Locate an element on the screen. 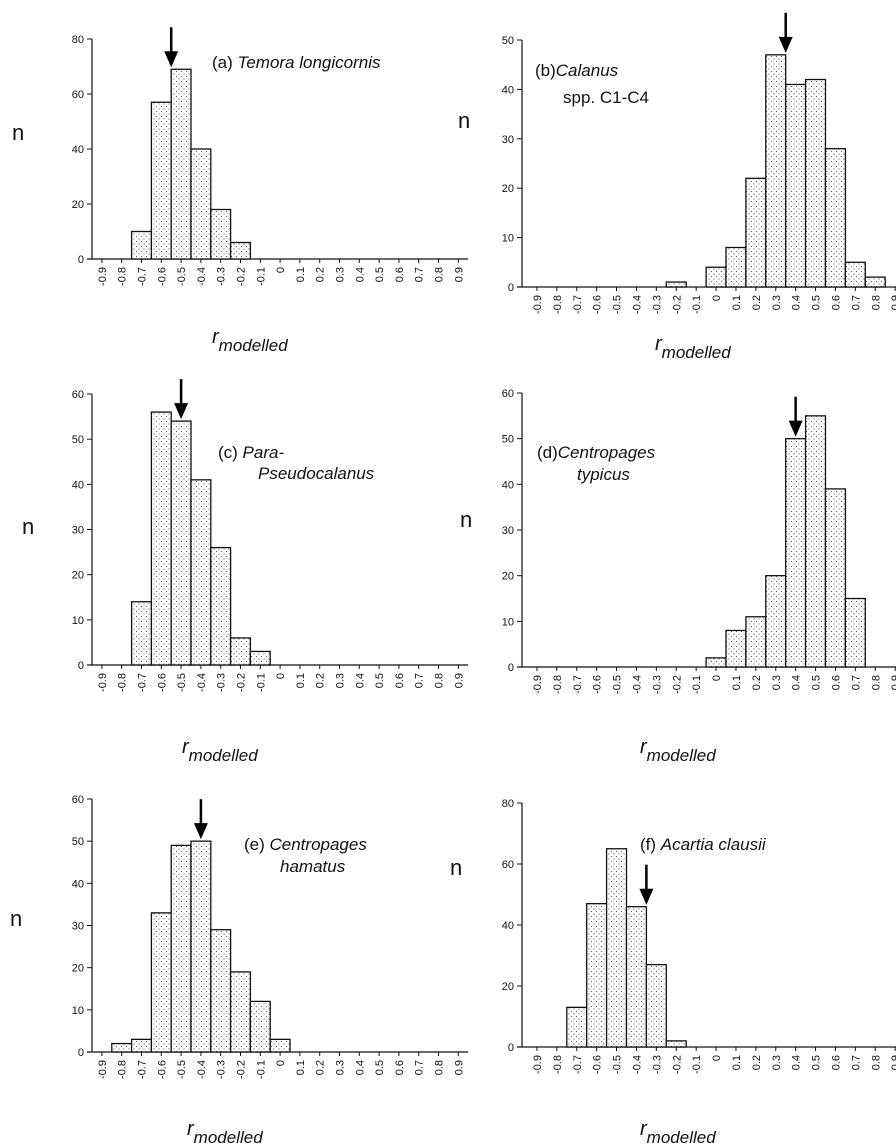 The height and width of the screenshot is (1146, 896). panel-title: (b)Calanus is located at coordinates (577, 70).